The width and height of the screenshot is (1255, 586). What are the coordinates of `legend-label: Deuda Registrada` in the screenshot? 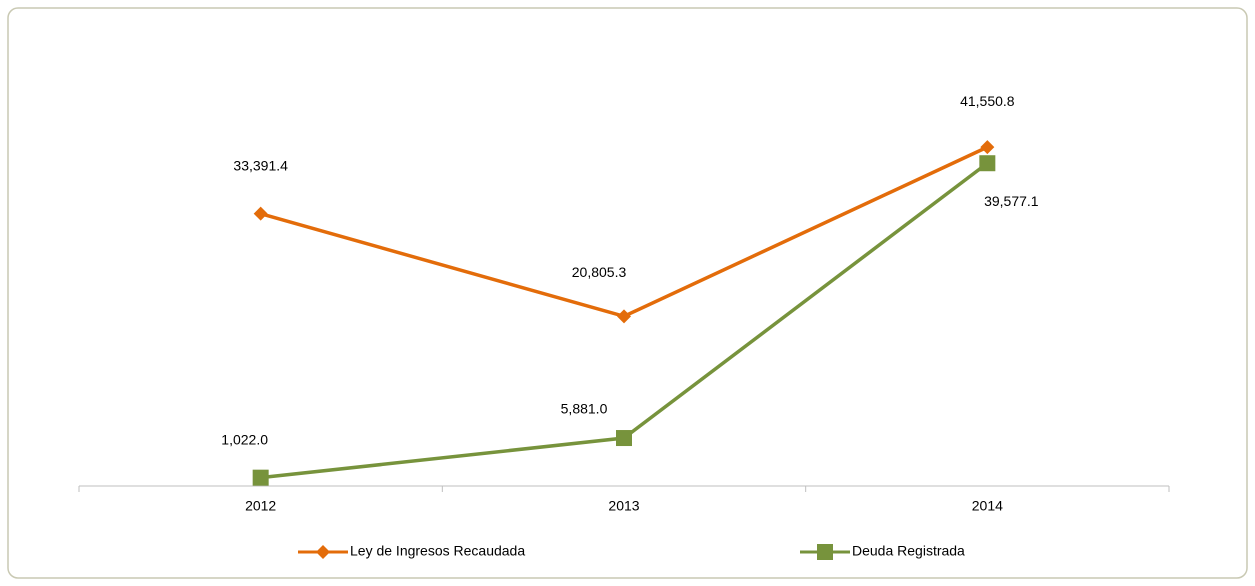 It's located at (908, 551).